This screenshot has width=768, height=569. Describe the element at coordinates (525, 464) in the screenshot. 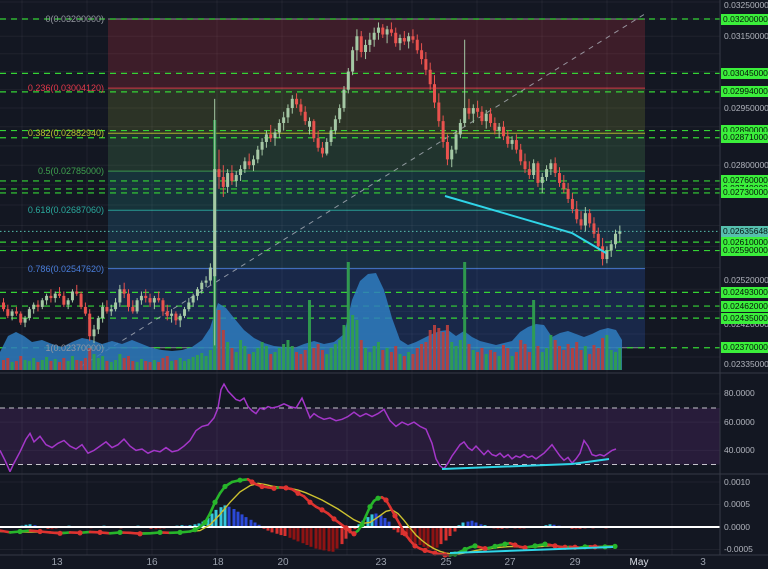

I see `trendline-rsi` at that location.